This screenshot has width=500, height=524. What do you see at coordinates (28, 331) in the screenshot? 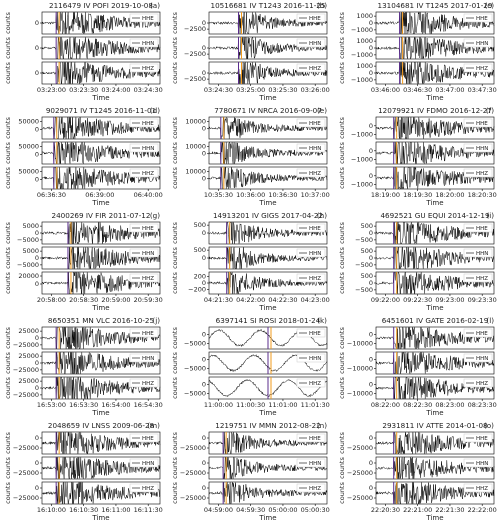
I see `y-tick-label: 25000` at bounding box center [28, 331].